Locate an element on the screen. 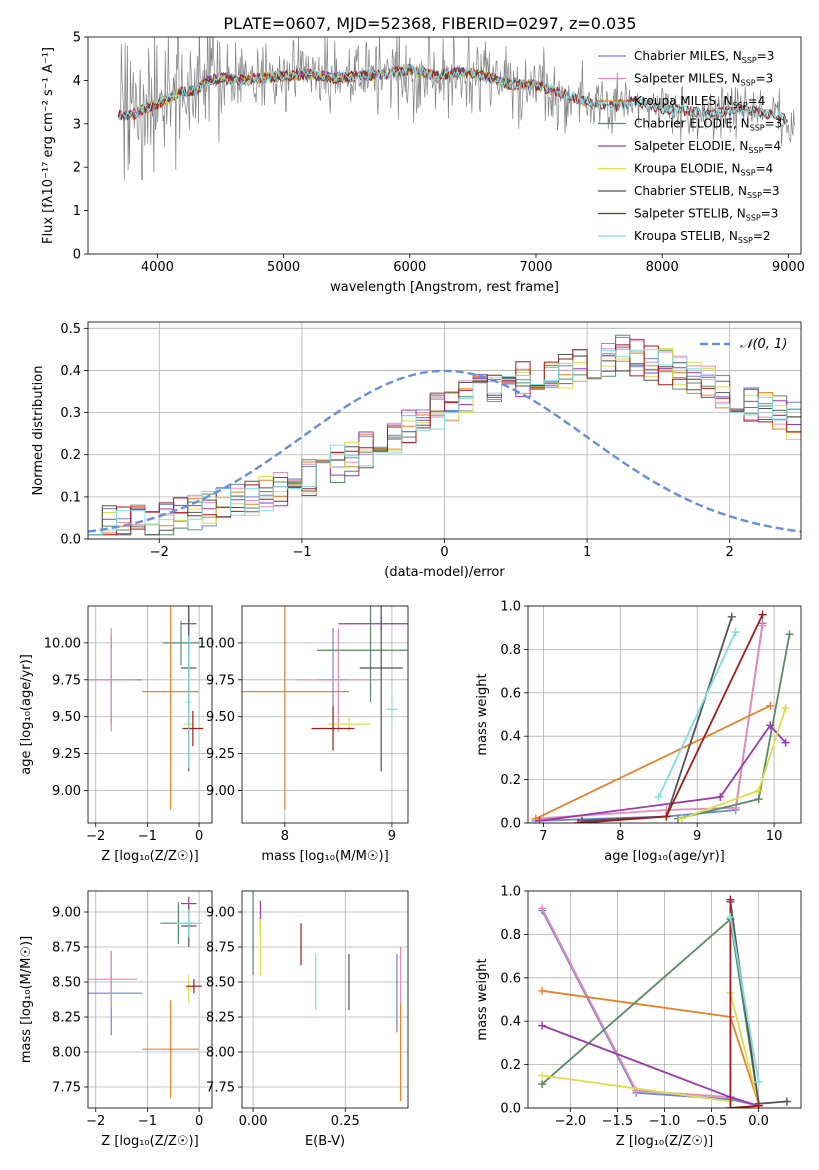 The image size is (819, 1170). legend-label: Chabrier STELIB, NSSP=3 is located at coordinates (707, 192).